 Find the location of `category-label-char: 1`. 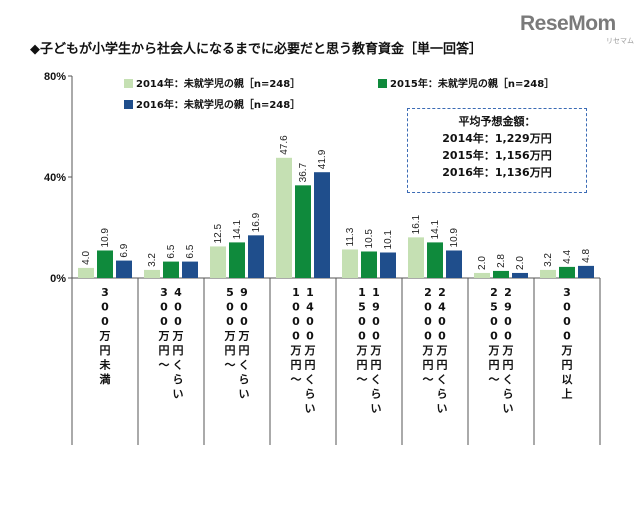

category-label-char: 1 is located at coordinates (376, 292).